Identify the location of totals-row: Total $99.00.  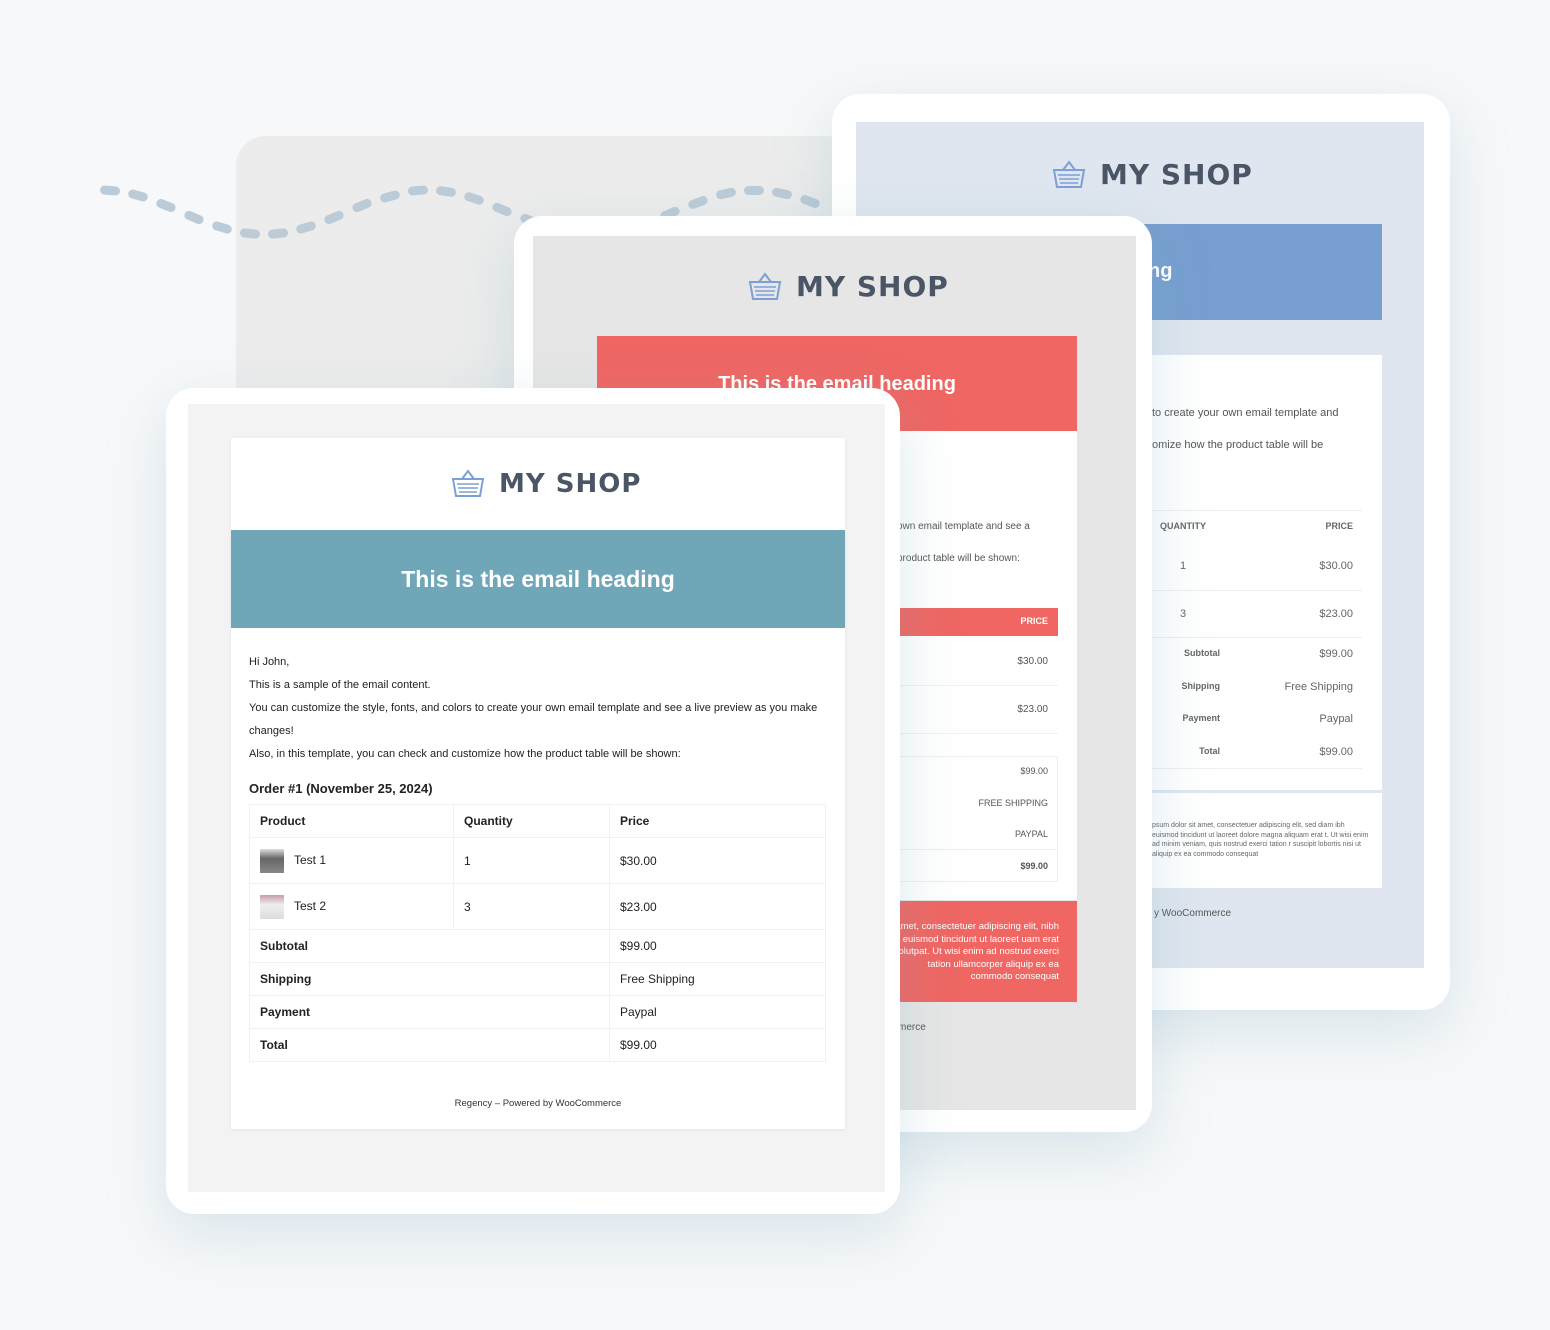
(537, 1045).